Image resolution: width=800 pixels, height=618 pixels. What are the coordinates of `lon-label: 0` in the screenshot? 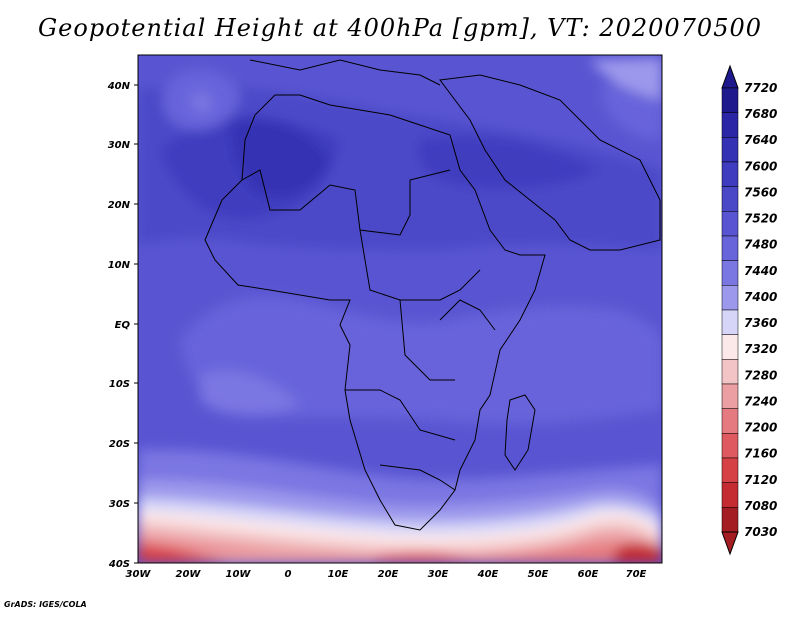 It's located at (288, 574).